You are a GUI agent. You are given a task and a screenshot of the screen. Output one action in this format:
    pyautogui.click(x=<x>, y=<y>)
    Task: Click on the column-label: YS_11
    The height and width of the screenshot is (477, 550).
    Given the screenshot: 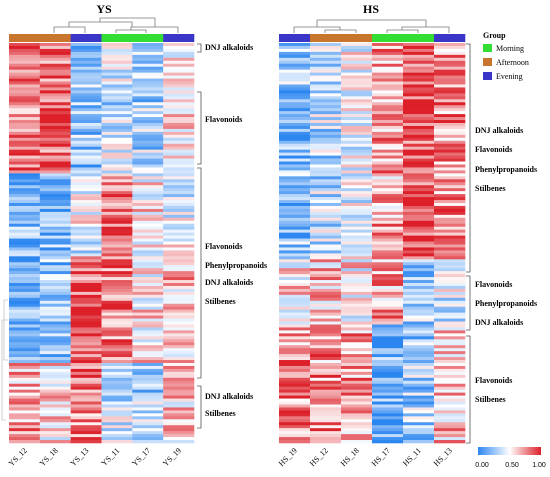 What is the action you would take?
    pyautogui.click(x=110, y=457)
    